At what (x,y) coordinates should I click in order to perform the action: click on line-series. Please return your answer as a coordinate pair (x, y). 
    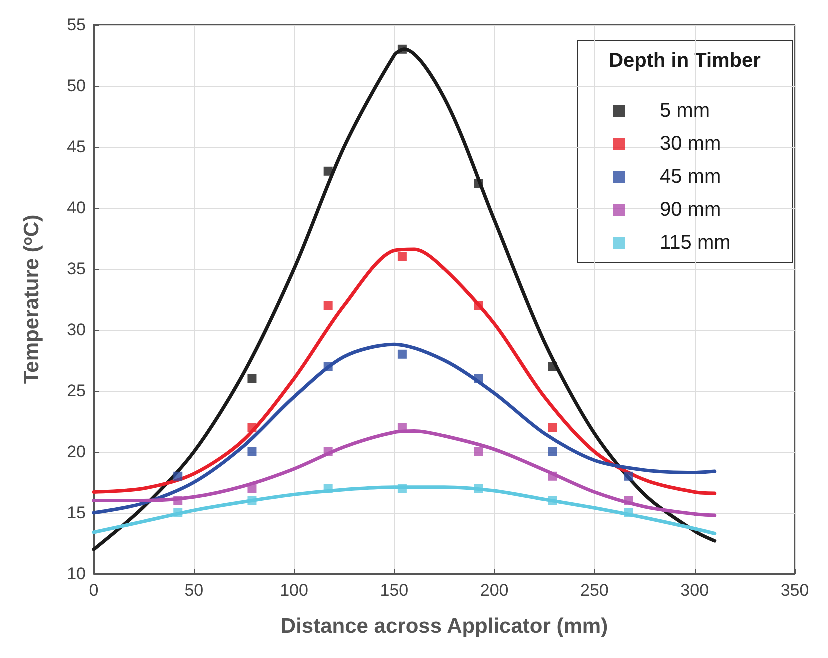
    Looking at the image, I should click on (404, 511).